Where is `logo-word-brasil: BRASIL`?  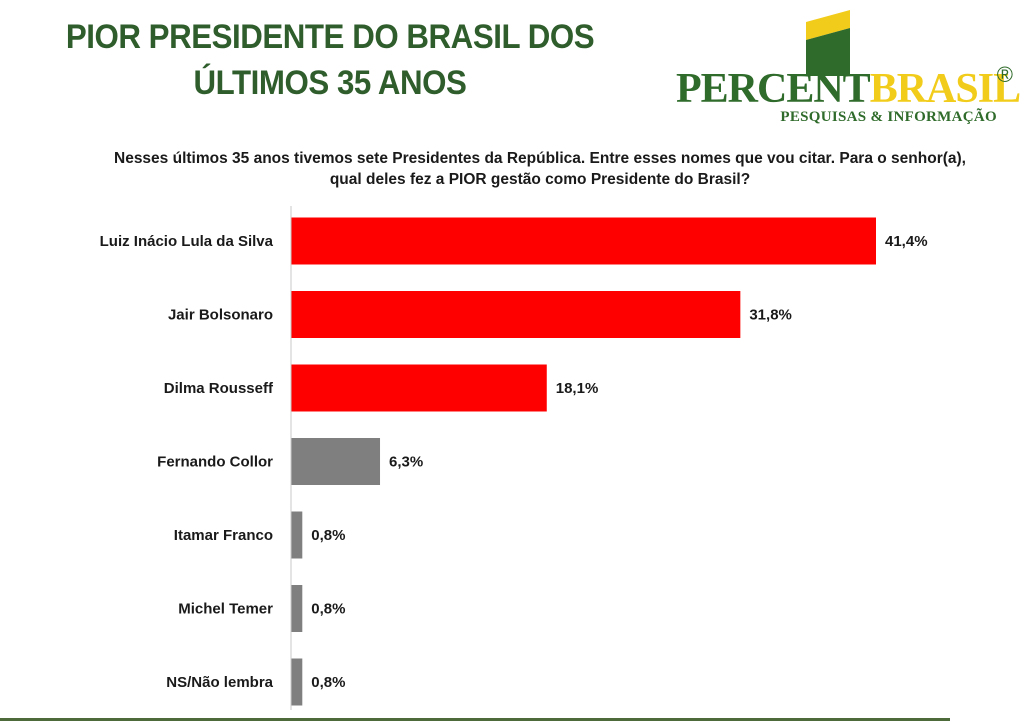 logo-word-brasil: BRASIL is located at coordinates (945, 89).